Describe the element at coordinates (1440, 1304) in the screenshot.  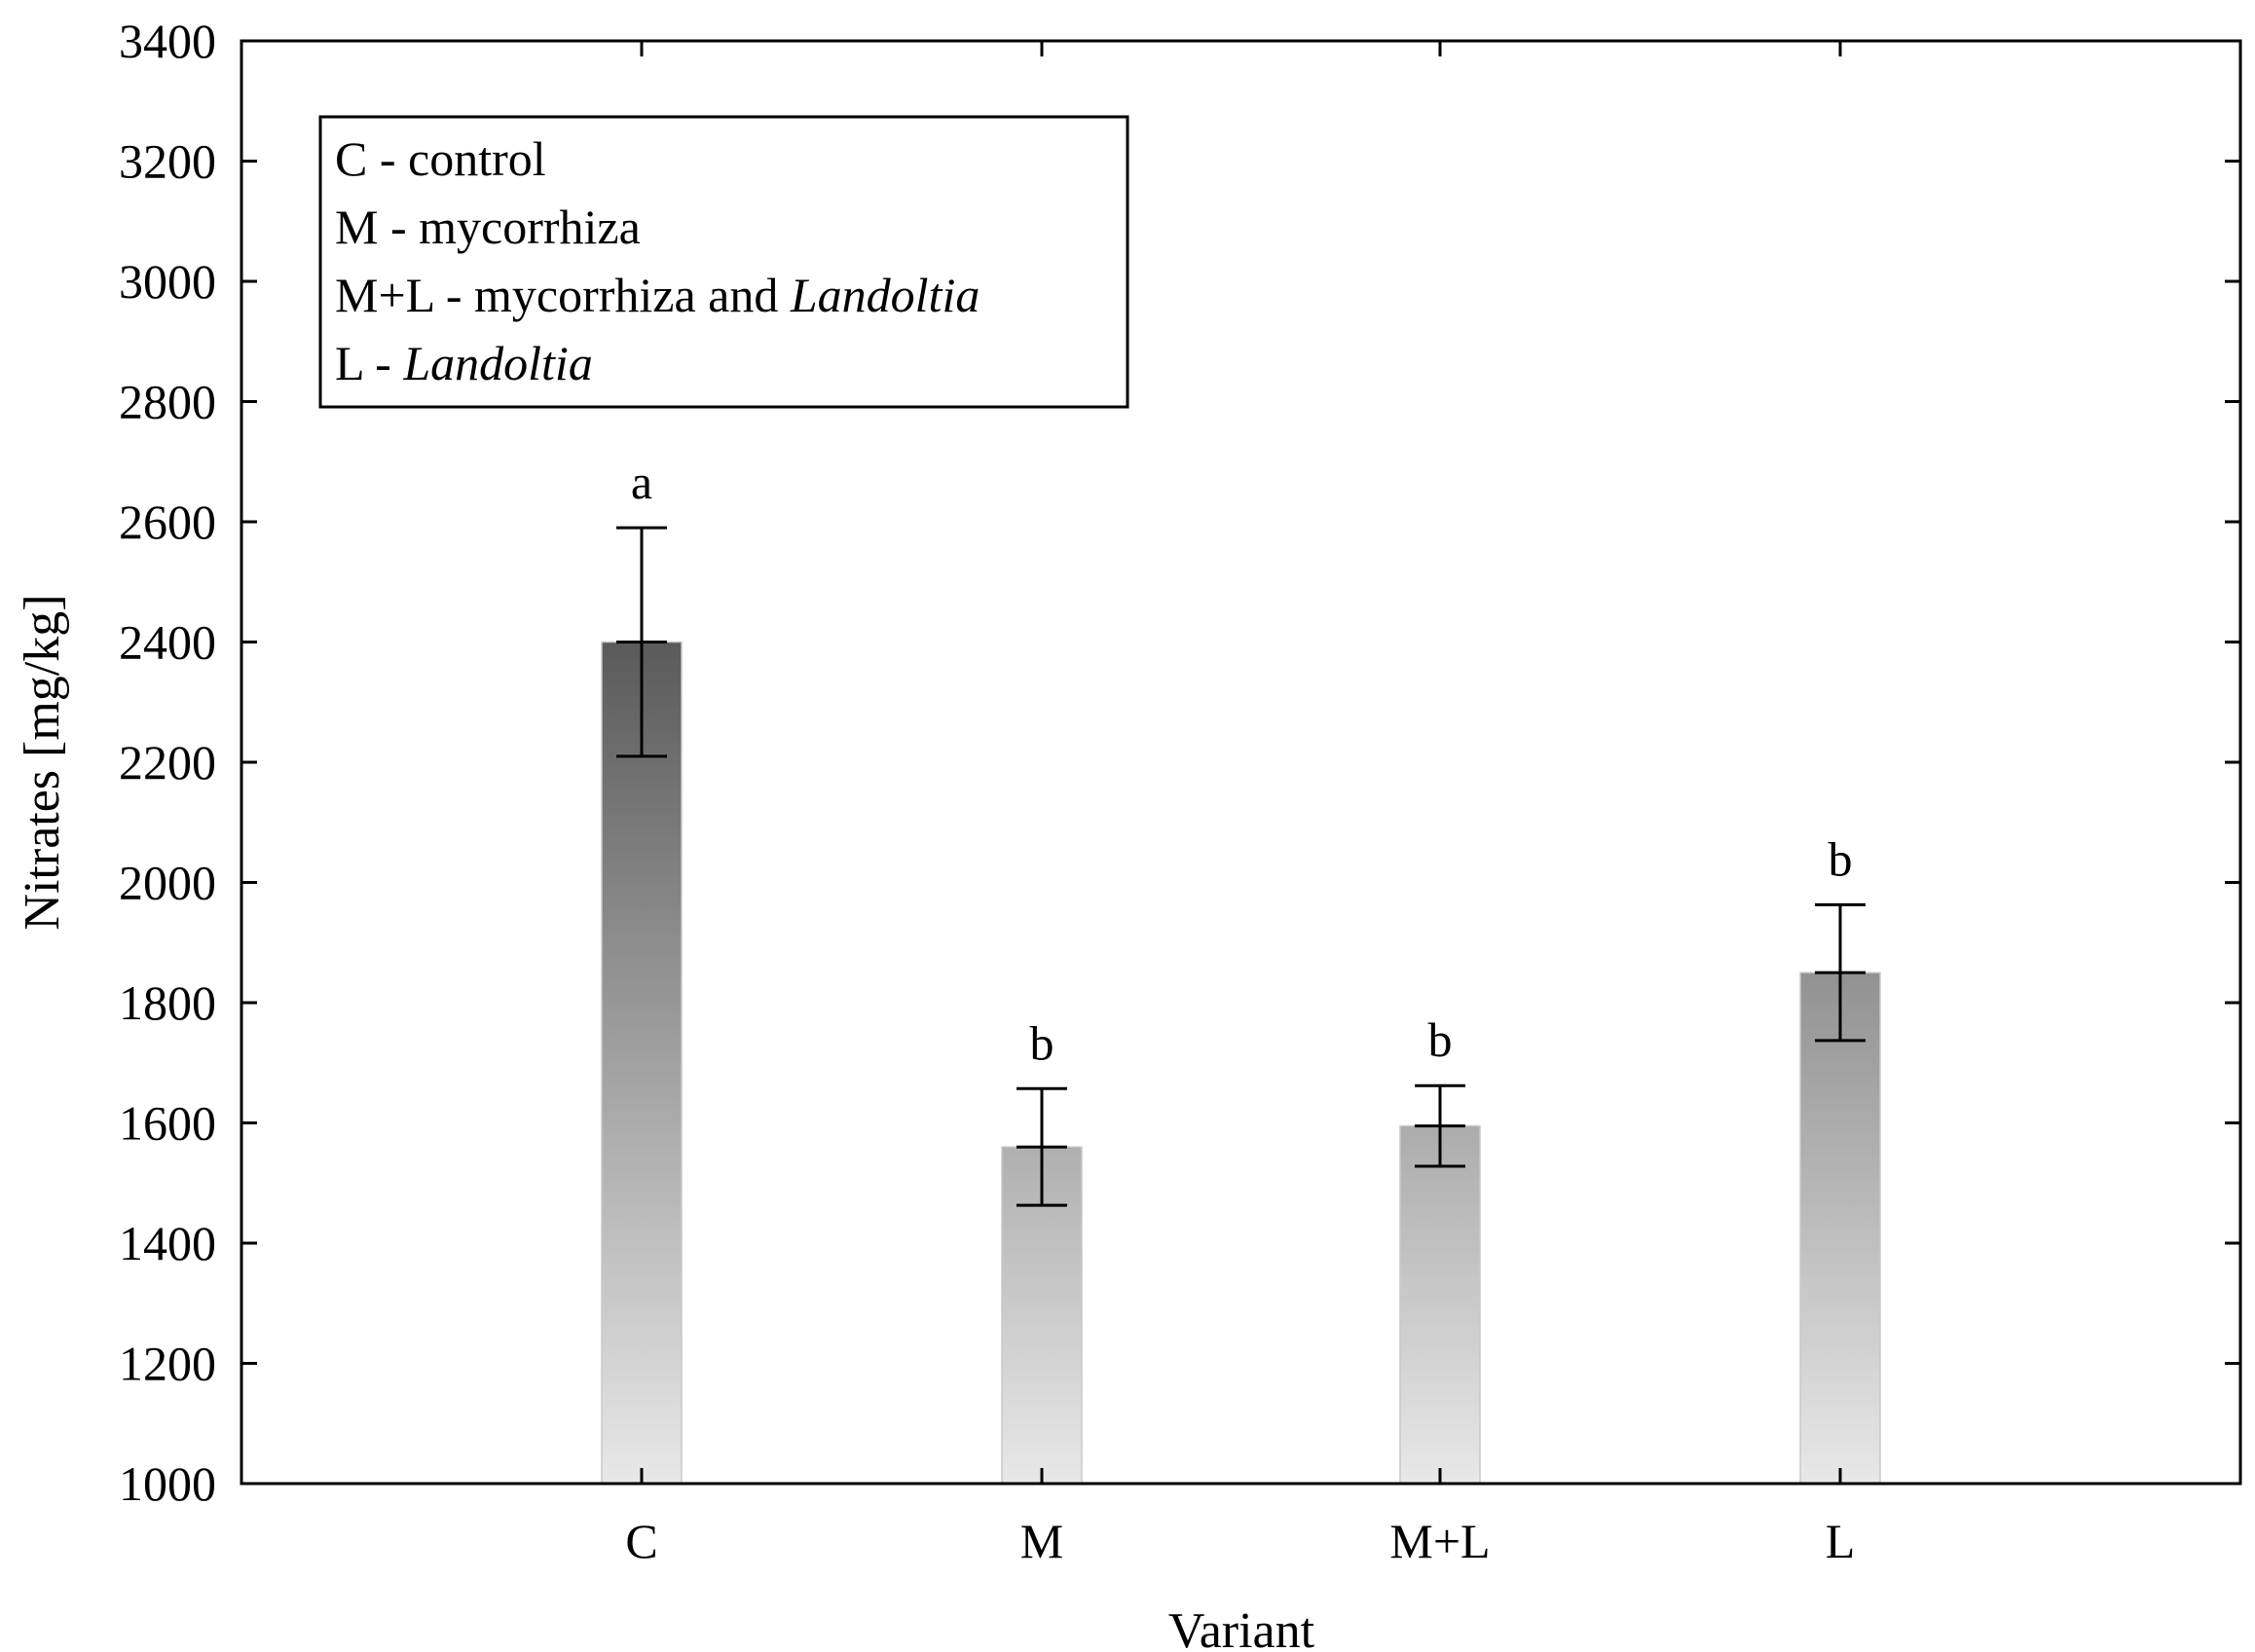
I see `bar-M+L` at that location.